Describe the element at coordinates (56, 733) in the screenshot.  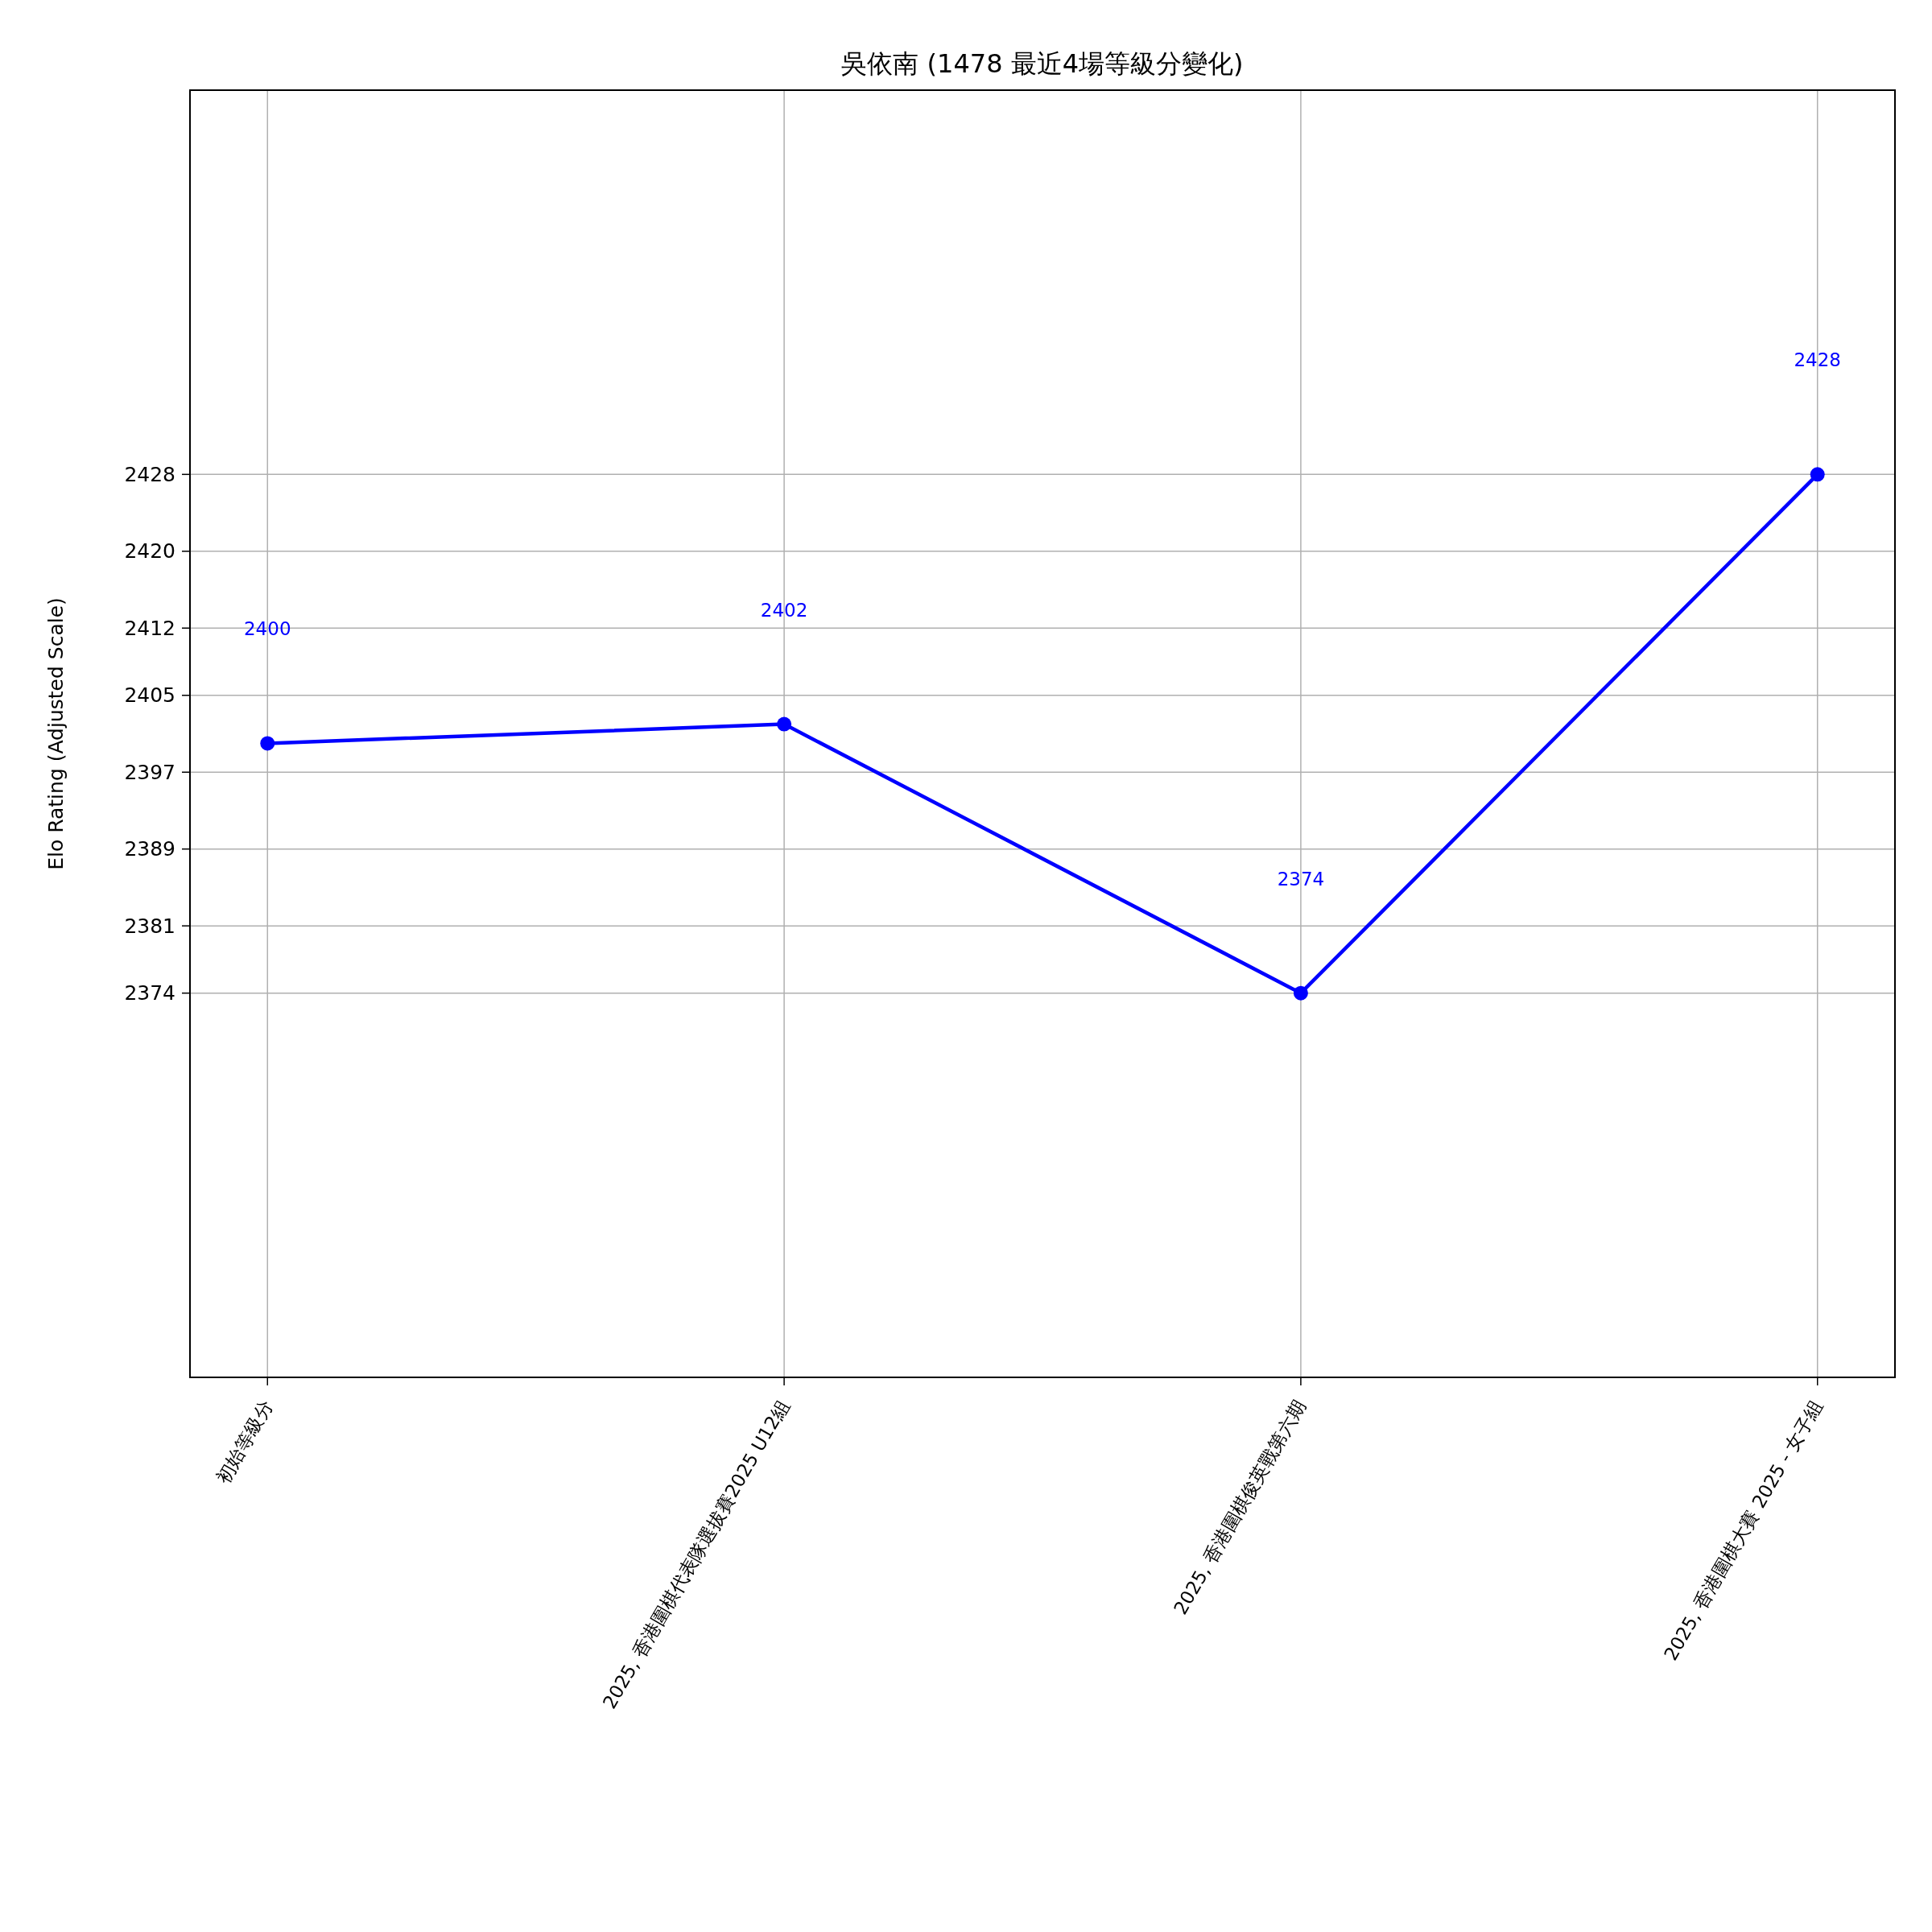
I see `y-axis-title: Elo Rating (Adjusted Scale)` at that location.